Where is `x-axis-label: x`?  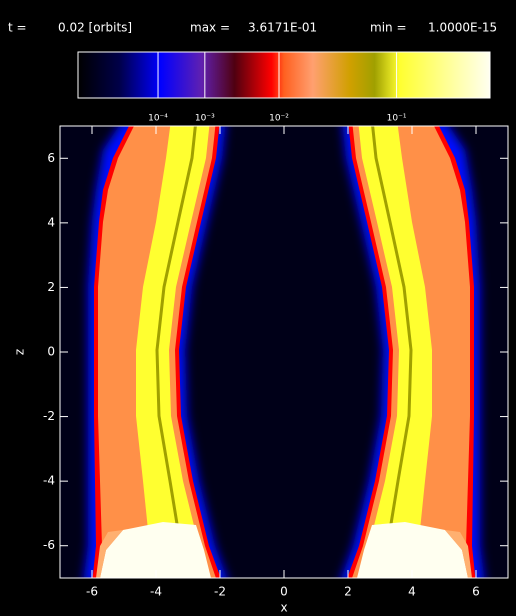 x-axis-label: x is located at coordinates (283, 608).